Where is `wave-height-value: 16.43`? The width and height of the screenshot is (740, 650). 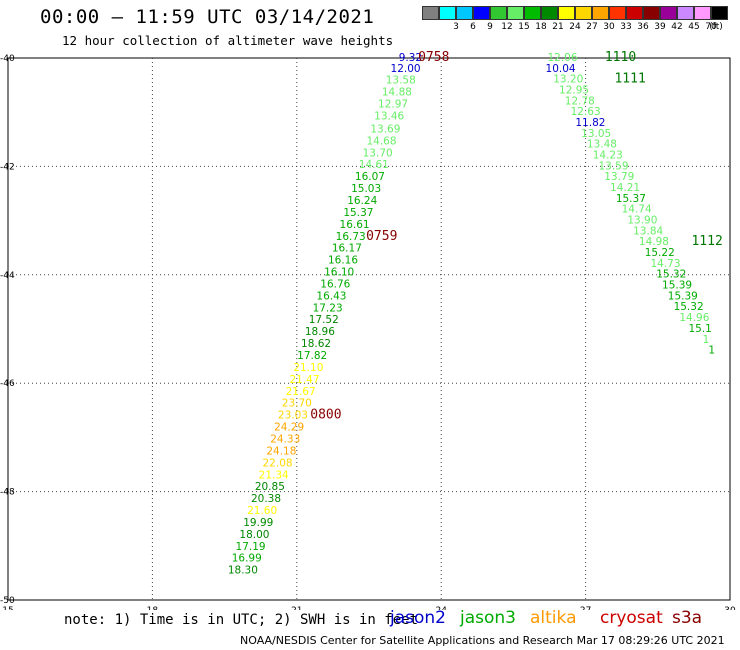
wave-height-value: 16.43 is located at coordinates (331, 296).